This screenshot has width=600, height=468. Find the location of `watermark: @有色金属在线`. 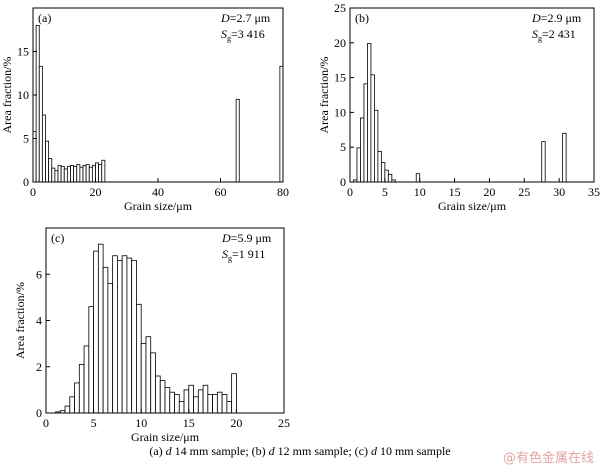

watermark: @有色金属在线 is located at coordinates (548, 458).